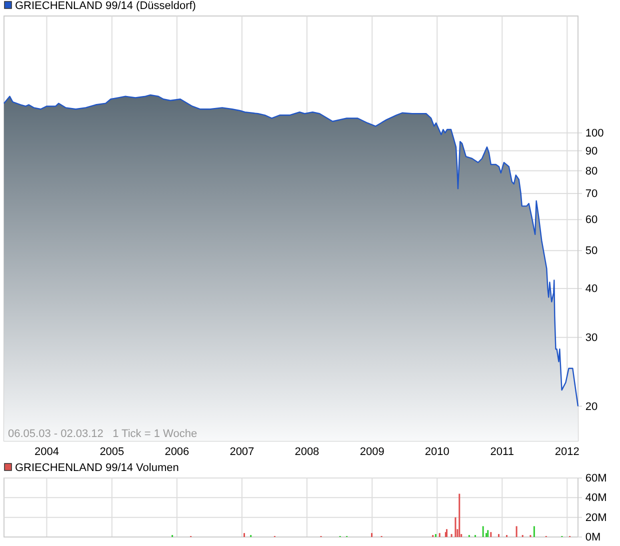  I want to click on y-tick-label: 40M, so click(596, 498).